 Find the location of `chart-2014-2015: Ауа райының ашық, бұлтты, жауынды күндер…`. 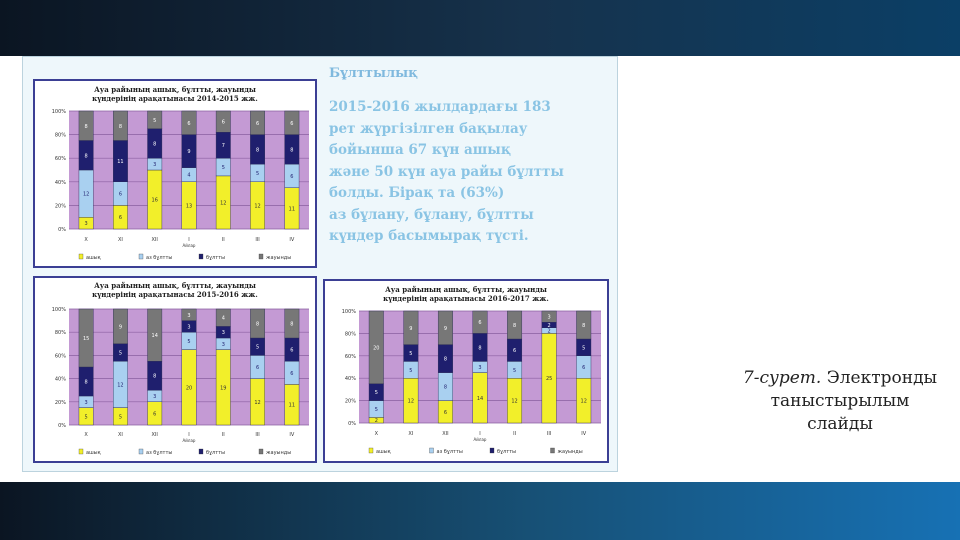

chart-2014-2015: Ауа райының ашық, бұлтты, жауынды күндер… is located at coordinates (175, 173).